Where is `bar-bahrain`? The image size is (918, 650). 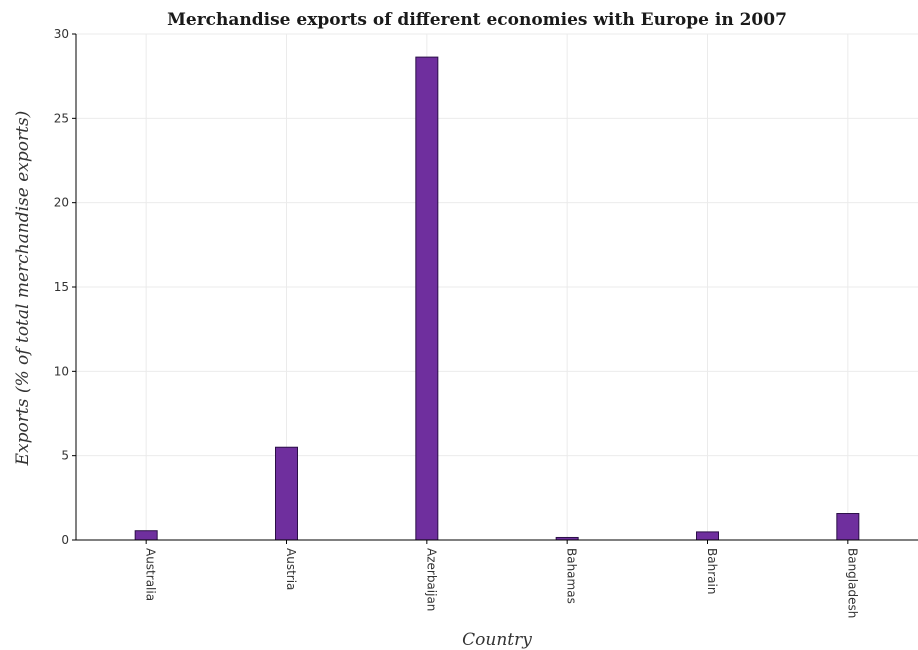 bar-bahrain is located at coordinates (707, 536).